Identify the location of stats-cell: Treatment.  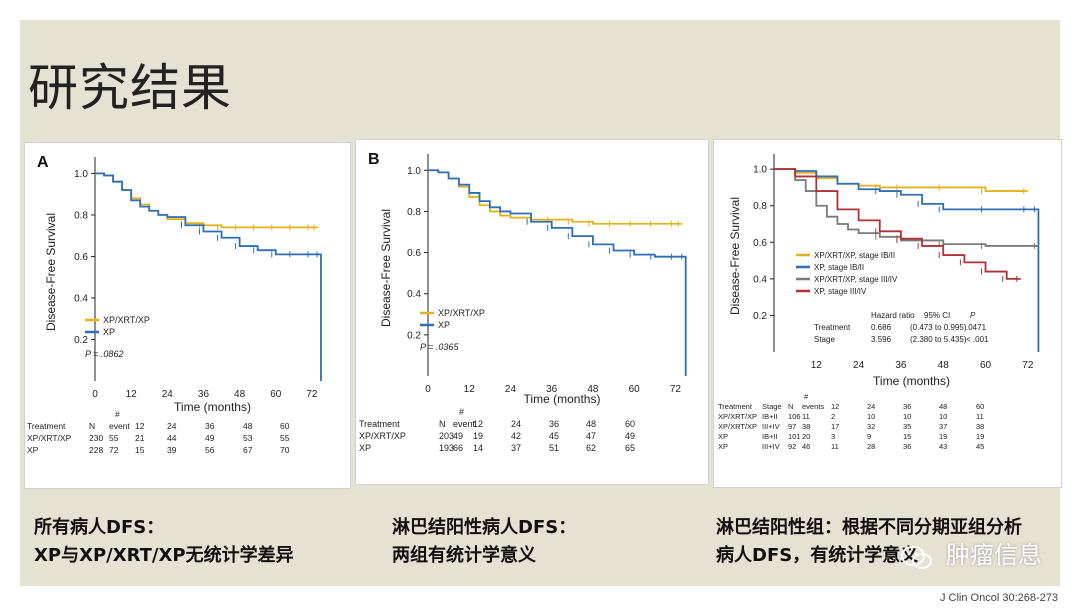
(832, 327).